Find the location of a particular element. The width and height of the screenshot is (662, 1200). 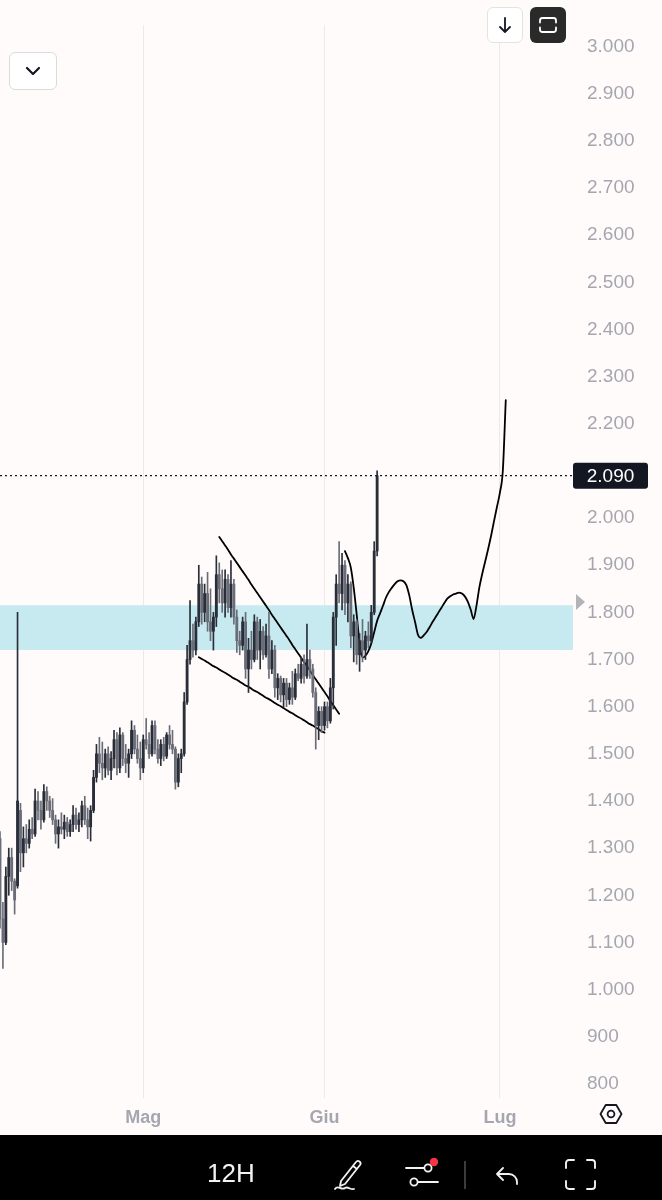

y-tick-label: 2.900 is located at coordinates (611, 92).